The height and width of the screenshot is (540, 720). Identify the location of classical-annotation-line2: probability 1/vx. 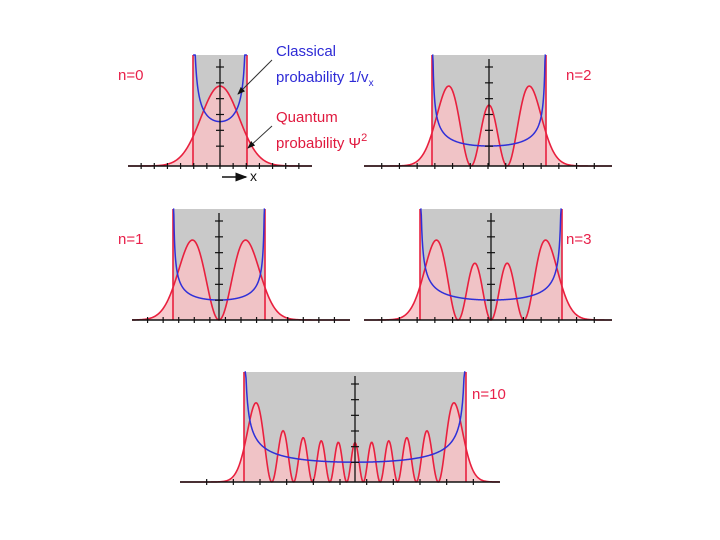
(325, 79).